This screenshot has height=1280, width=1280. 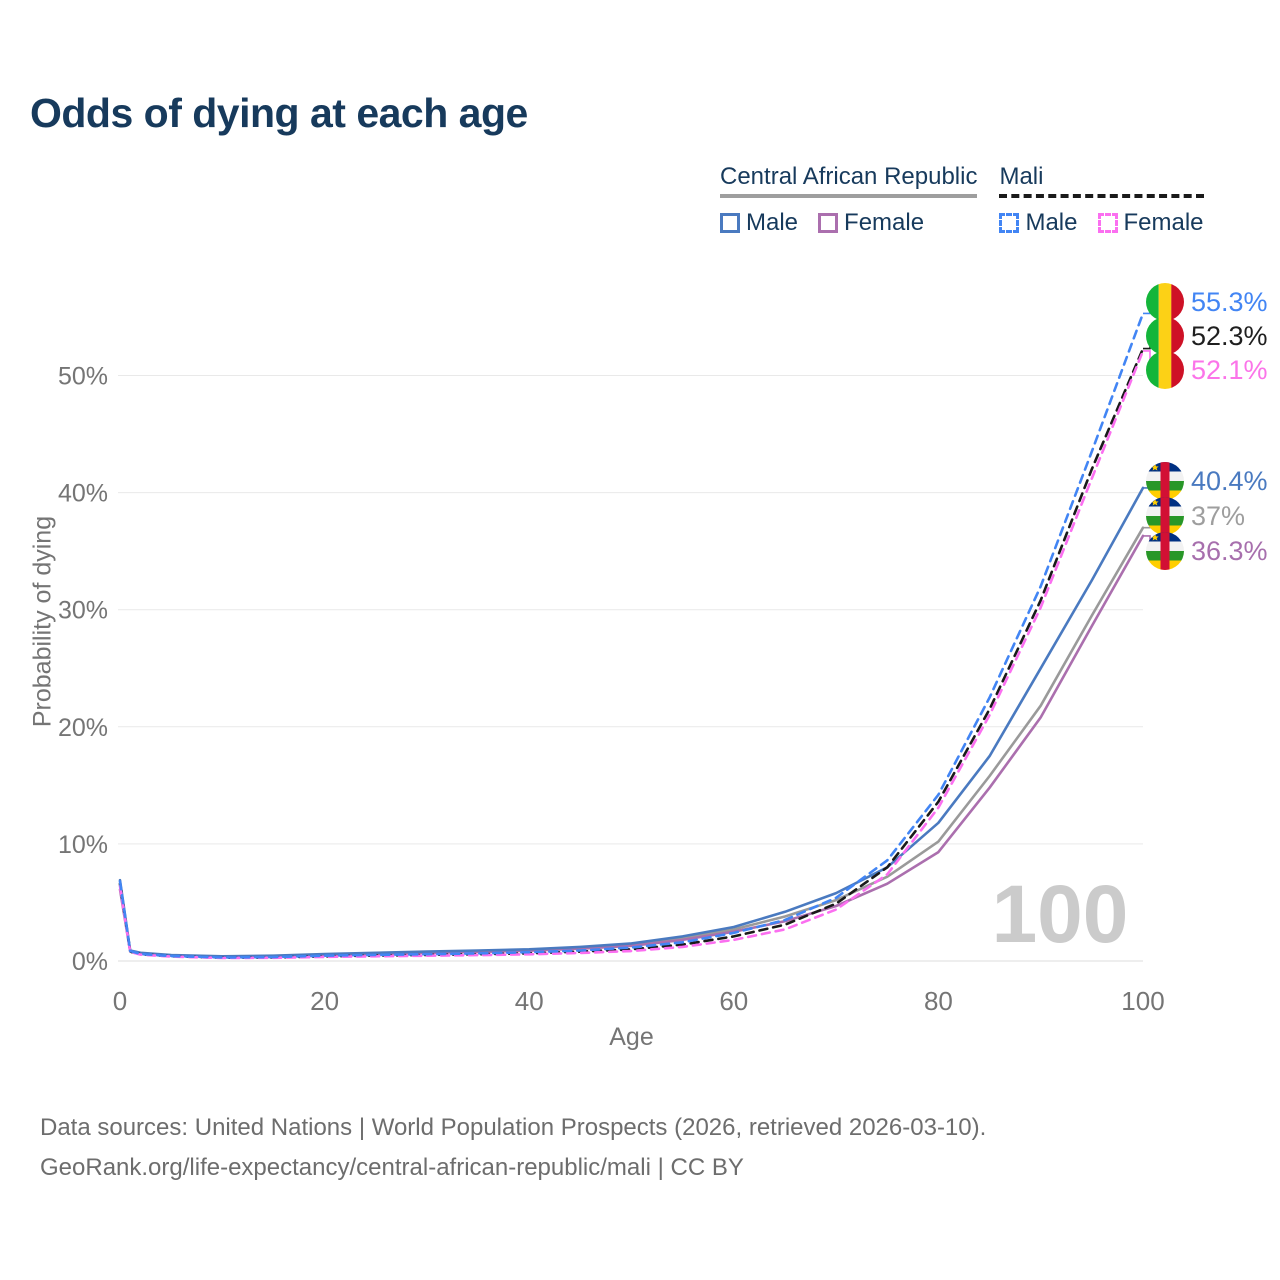 I want to click on callout-mali_male: 55.3%, so click(x=1207, y=302).